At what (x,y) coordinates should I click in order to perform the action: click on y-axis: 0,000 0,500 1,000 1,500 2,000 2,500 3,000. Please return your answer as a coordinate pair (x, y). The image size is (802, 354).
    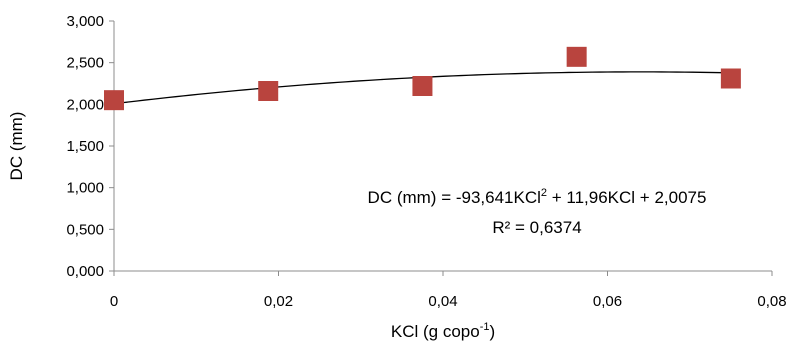
    Looking at the image, I should click on (90, 146).